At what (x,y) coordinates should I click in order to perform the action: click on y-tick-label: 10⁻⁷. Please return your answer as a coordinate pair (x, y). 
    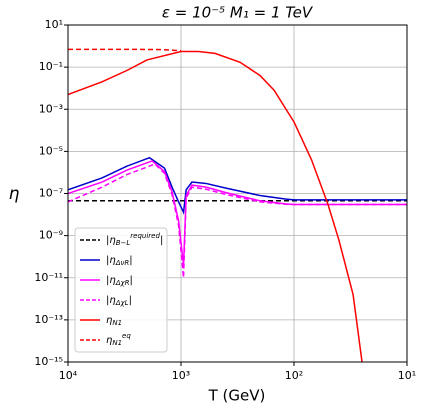
    Looking at the image, I should click on (51, 193).